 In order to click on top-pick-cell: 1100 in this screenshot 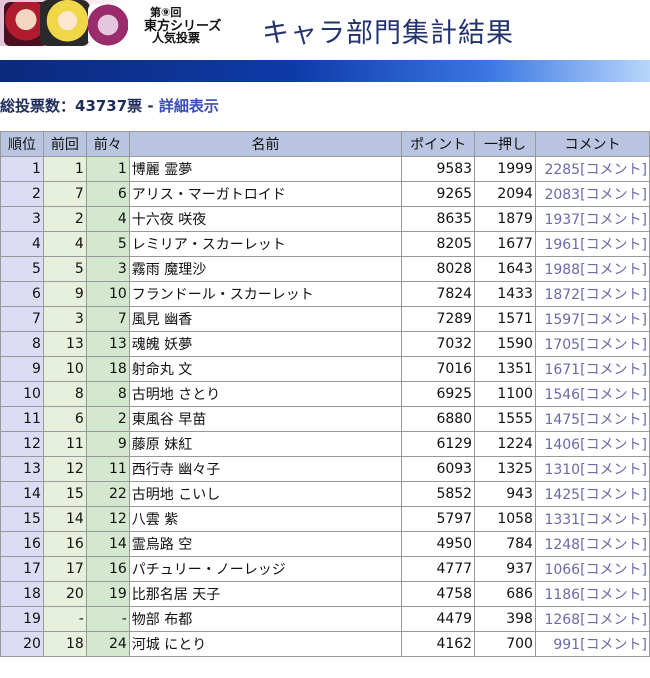, I will do `click(505, 394)`.